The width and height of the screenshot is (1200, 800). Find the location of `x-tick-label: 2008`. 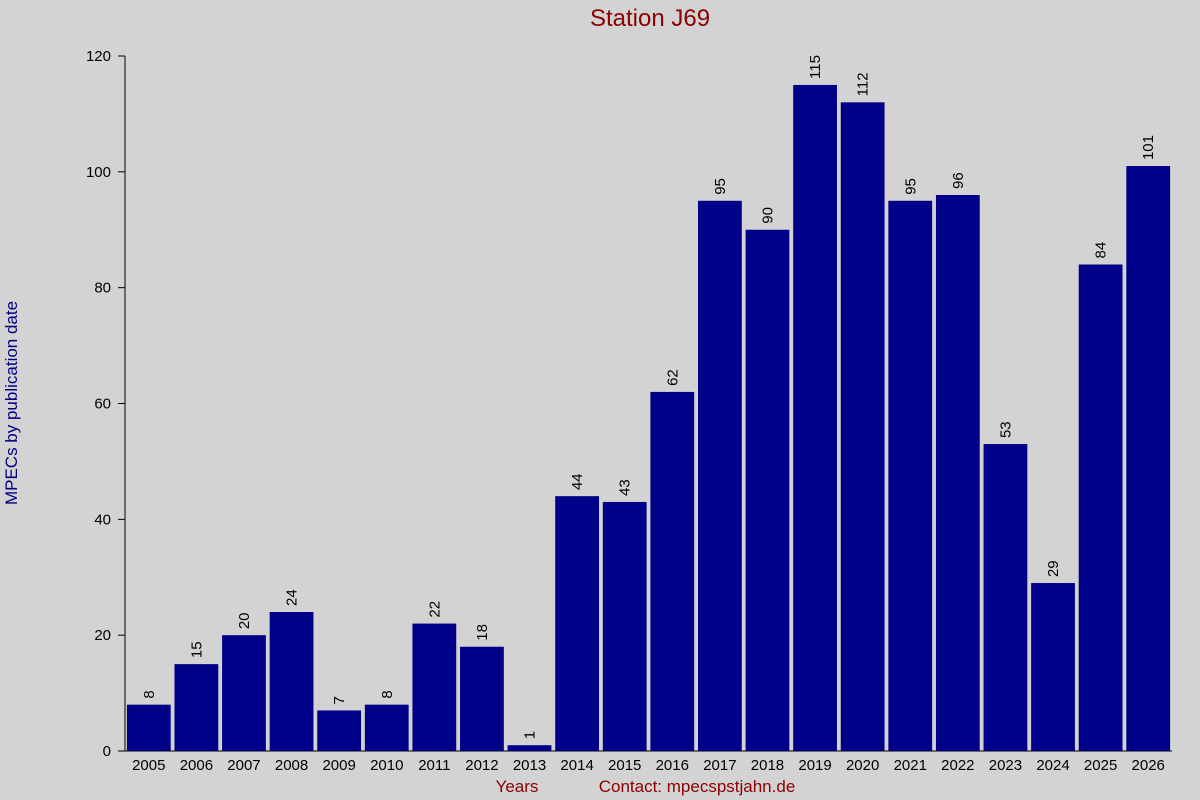

x-tick-label: 2008 is located at coordinates (291, 765).